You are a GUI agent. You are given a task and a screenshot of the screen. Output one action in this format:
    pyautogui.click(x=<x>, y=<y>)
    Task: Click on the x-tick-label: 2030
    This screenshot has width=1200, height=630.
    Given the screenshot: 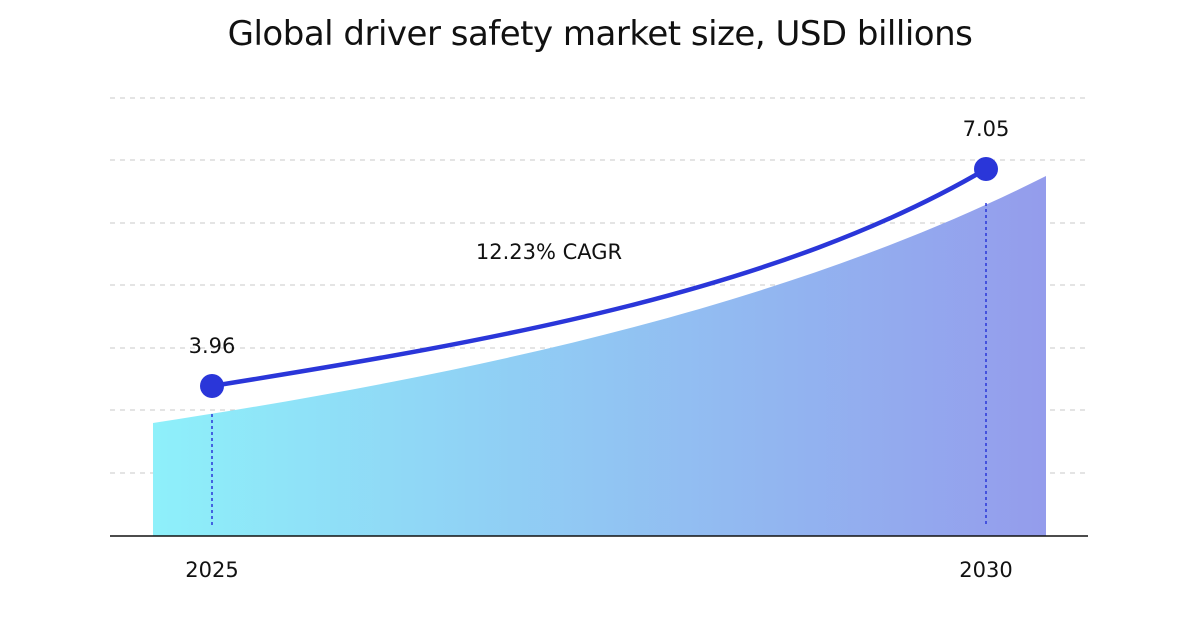 What is the action you would take?
    pyautogui.click(x=985, y=570)
    